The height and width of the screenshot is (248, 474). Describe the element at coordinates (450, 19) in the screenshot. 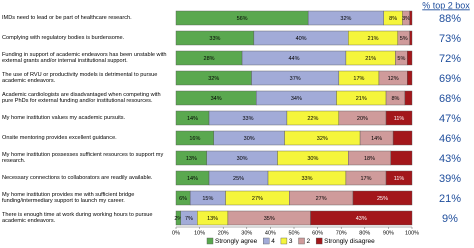

I see `top2-value: 88%` at that location.